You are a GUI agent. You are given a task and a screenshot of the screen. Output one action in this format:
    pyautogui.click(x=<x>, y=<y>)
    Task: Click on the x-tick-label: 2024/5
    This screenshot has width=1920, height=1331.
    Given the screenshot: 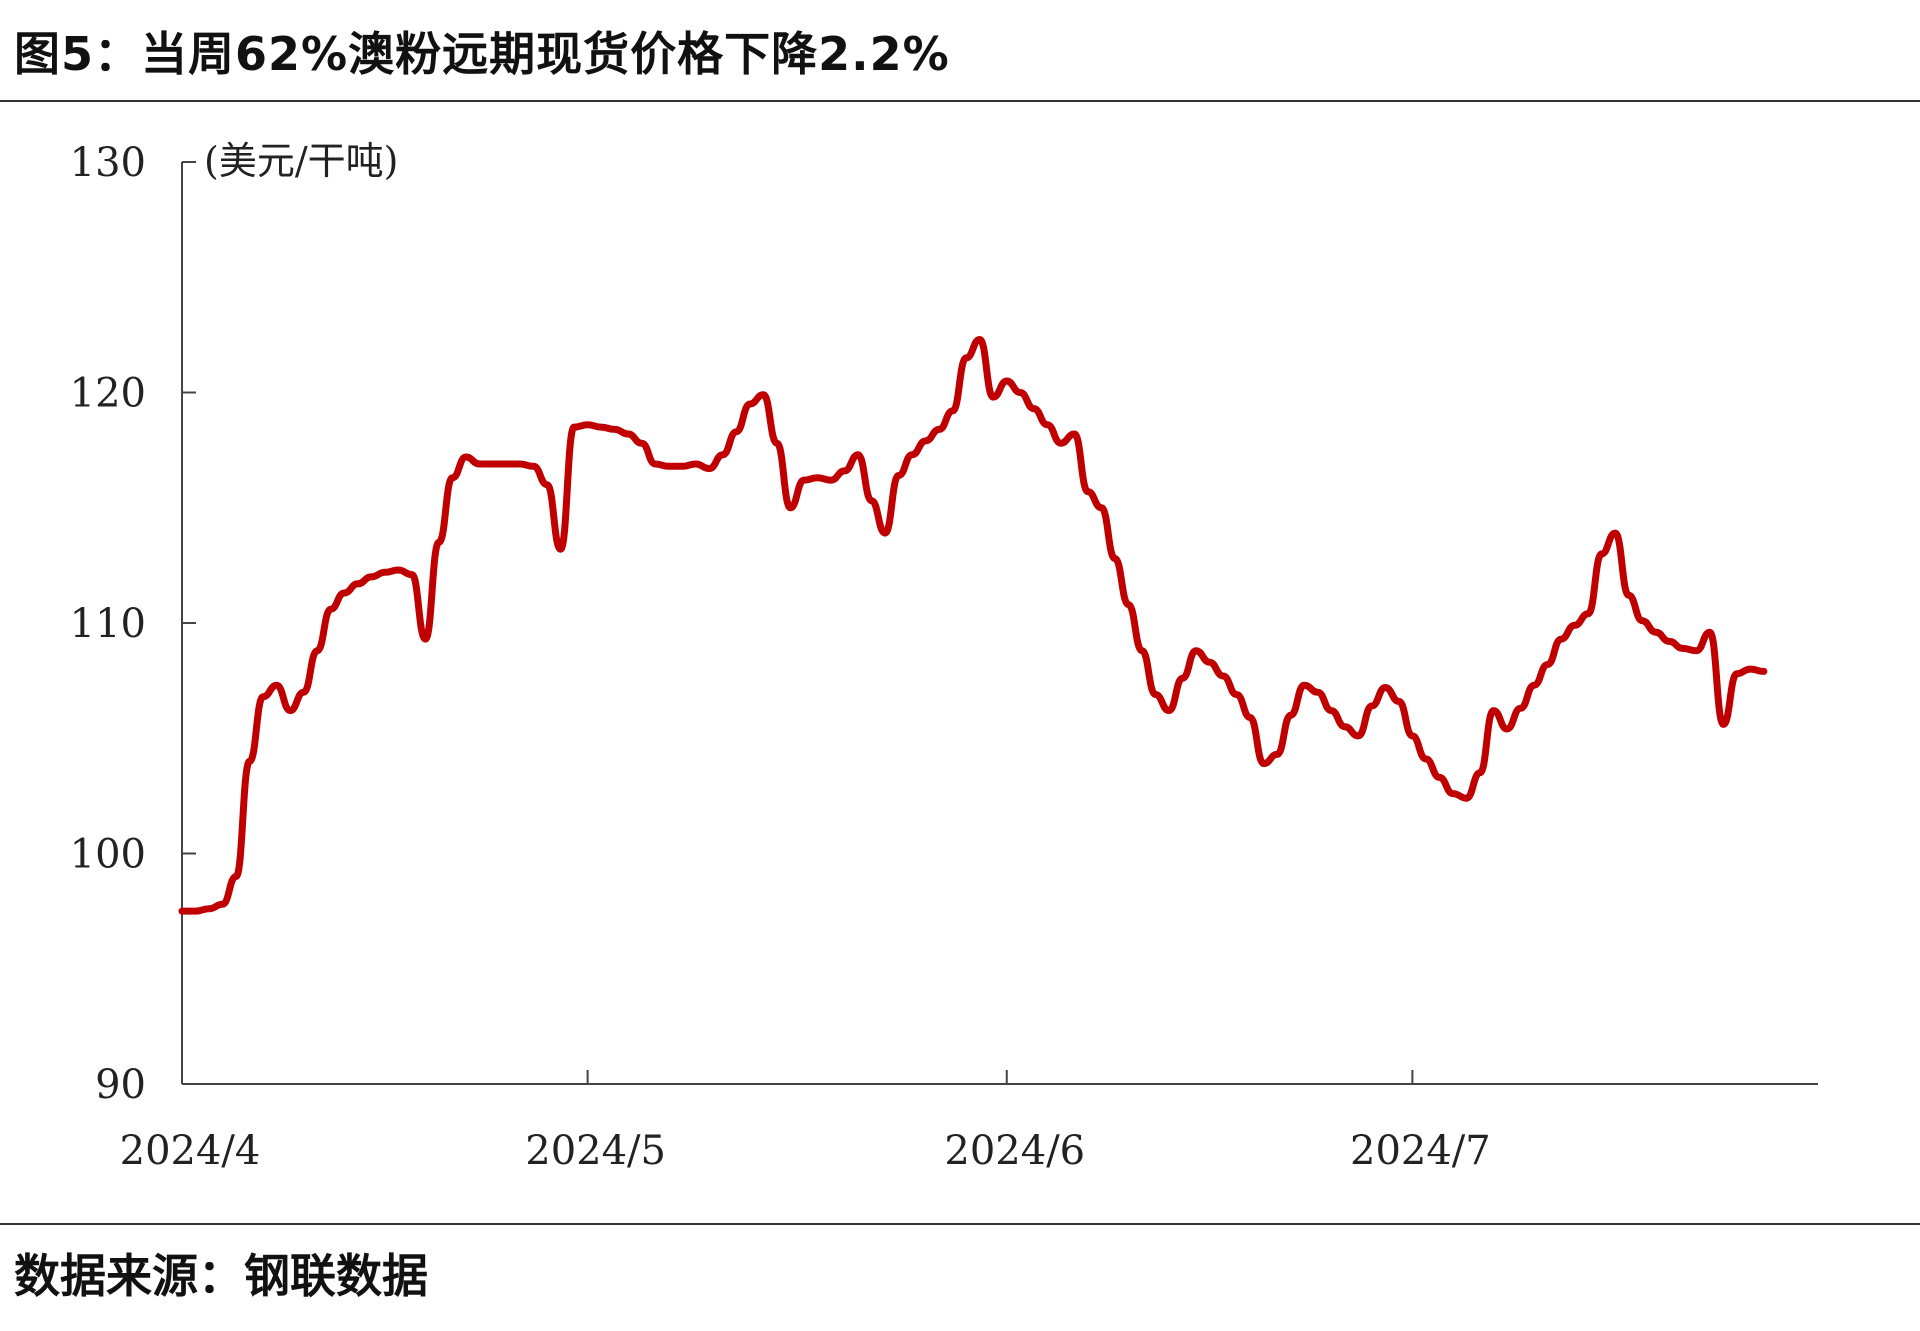 What is the action you would take?
    pyautogui.click(x=595, y=1151)
    